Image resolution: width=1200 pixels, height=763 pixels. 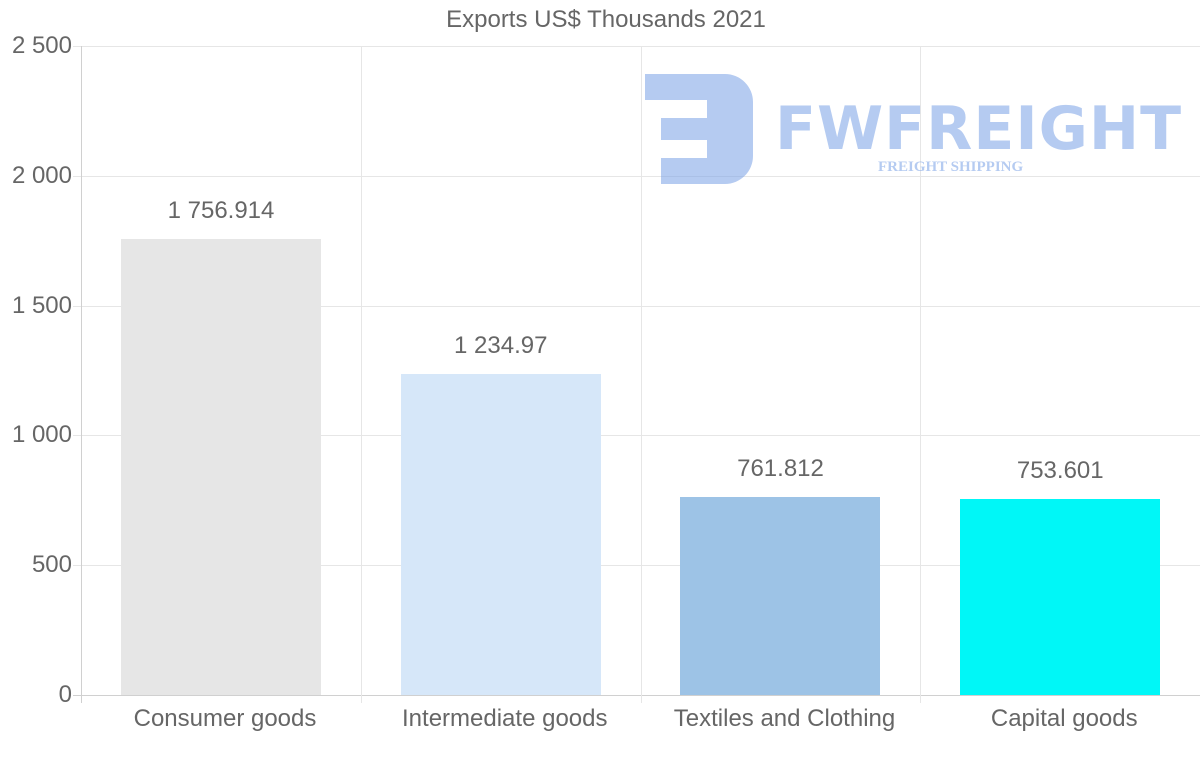 What do you see at coordinates (41, 305) in the screenshot?
I see `y-axis-tick-label: 1 500` at bounding box center [41, 305].